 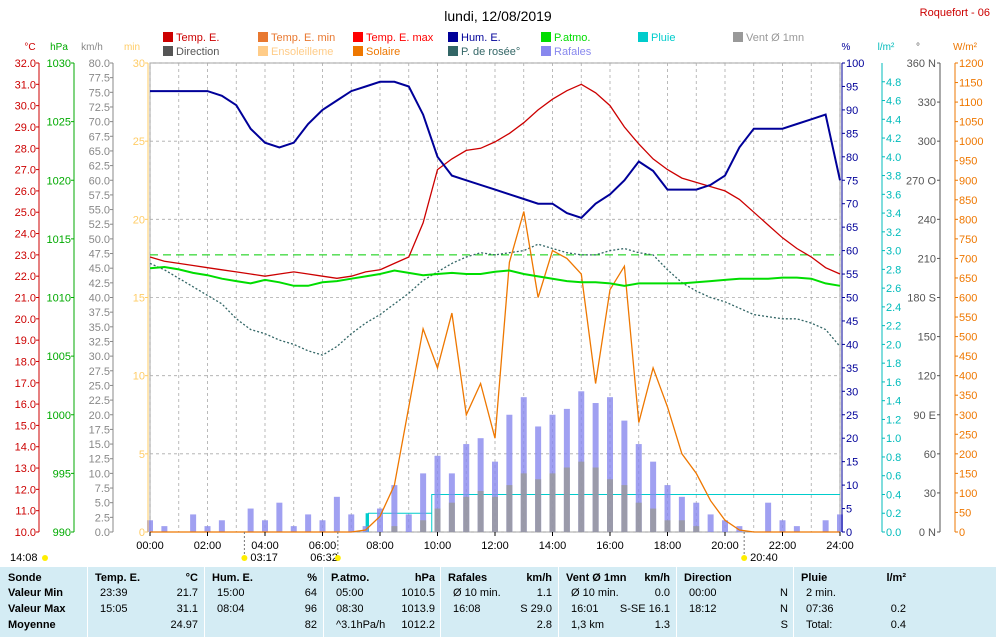 I want to click on summary-group-unit: hPa, so click(x=424, y=578).